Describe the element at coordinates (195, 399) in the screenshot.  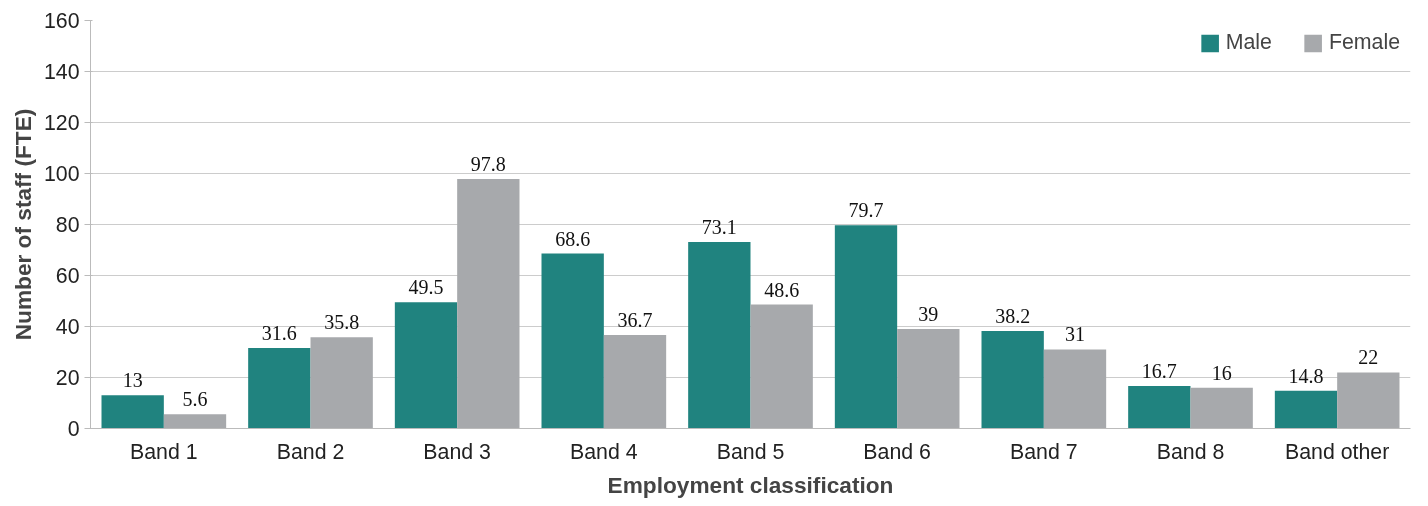
I see `data-label: 5.6` at that location.